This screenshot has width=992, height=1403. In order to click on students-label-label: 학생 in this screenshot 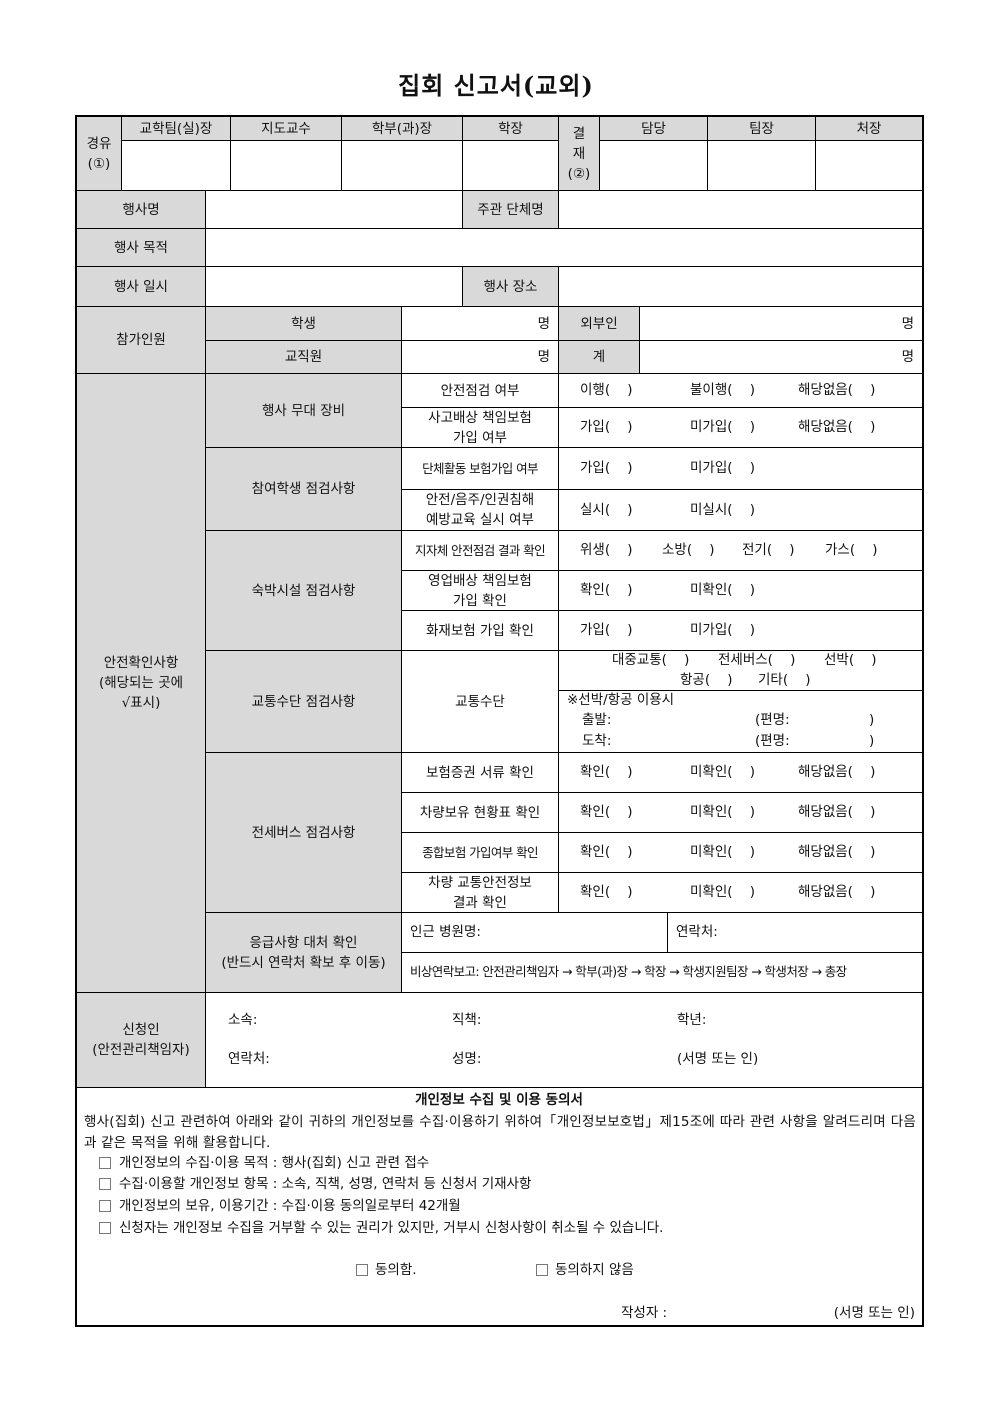, I will do `click(303, 323)`.